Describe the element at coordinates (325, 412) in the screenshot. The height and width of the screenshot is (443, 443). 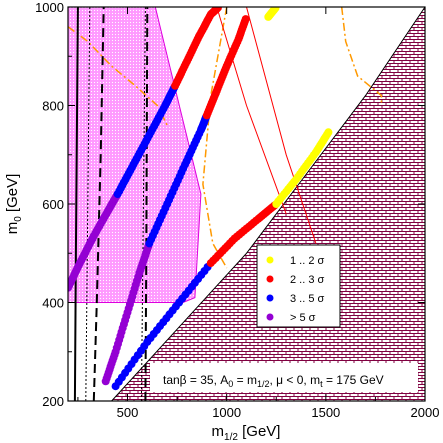
I see `x-tick-label-2: 1500` at that location.